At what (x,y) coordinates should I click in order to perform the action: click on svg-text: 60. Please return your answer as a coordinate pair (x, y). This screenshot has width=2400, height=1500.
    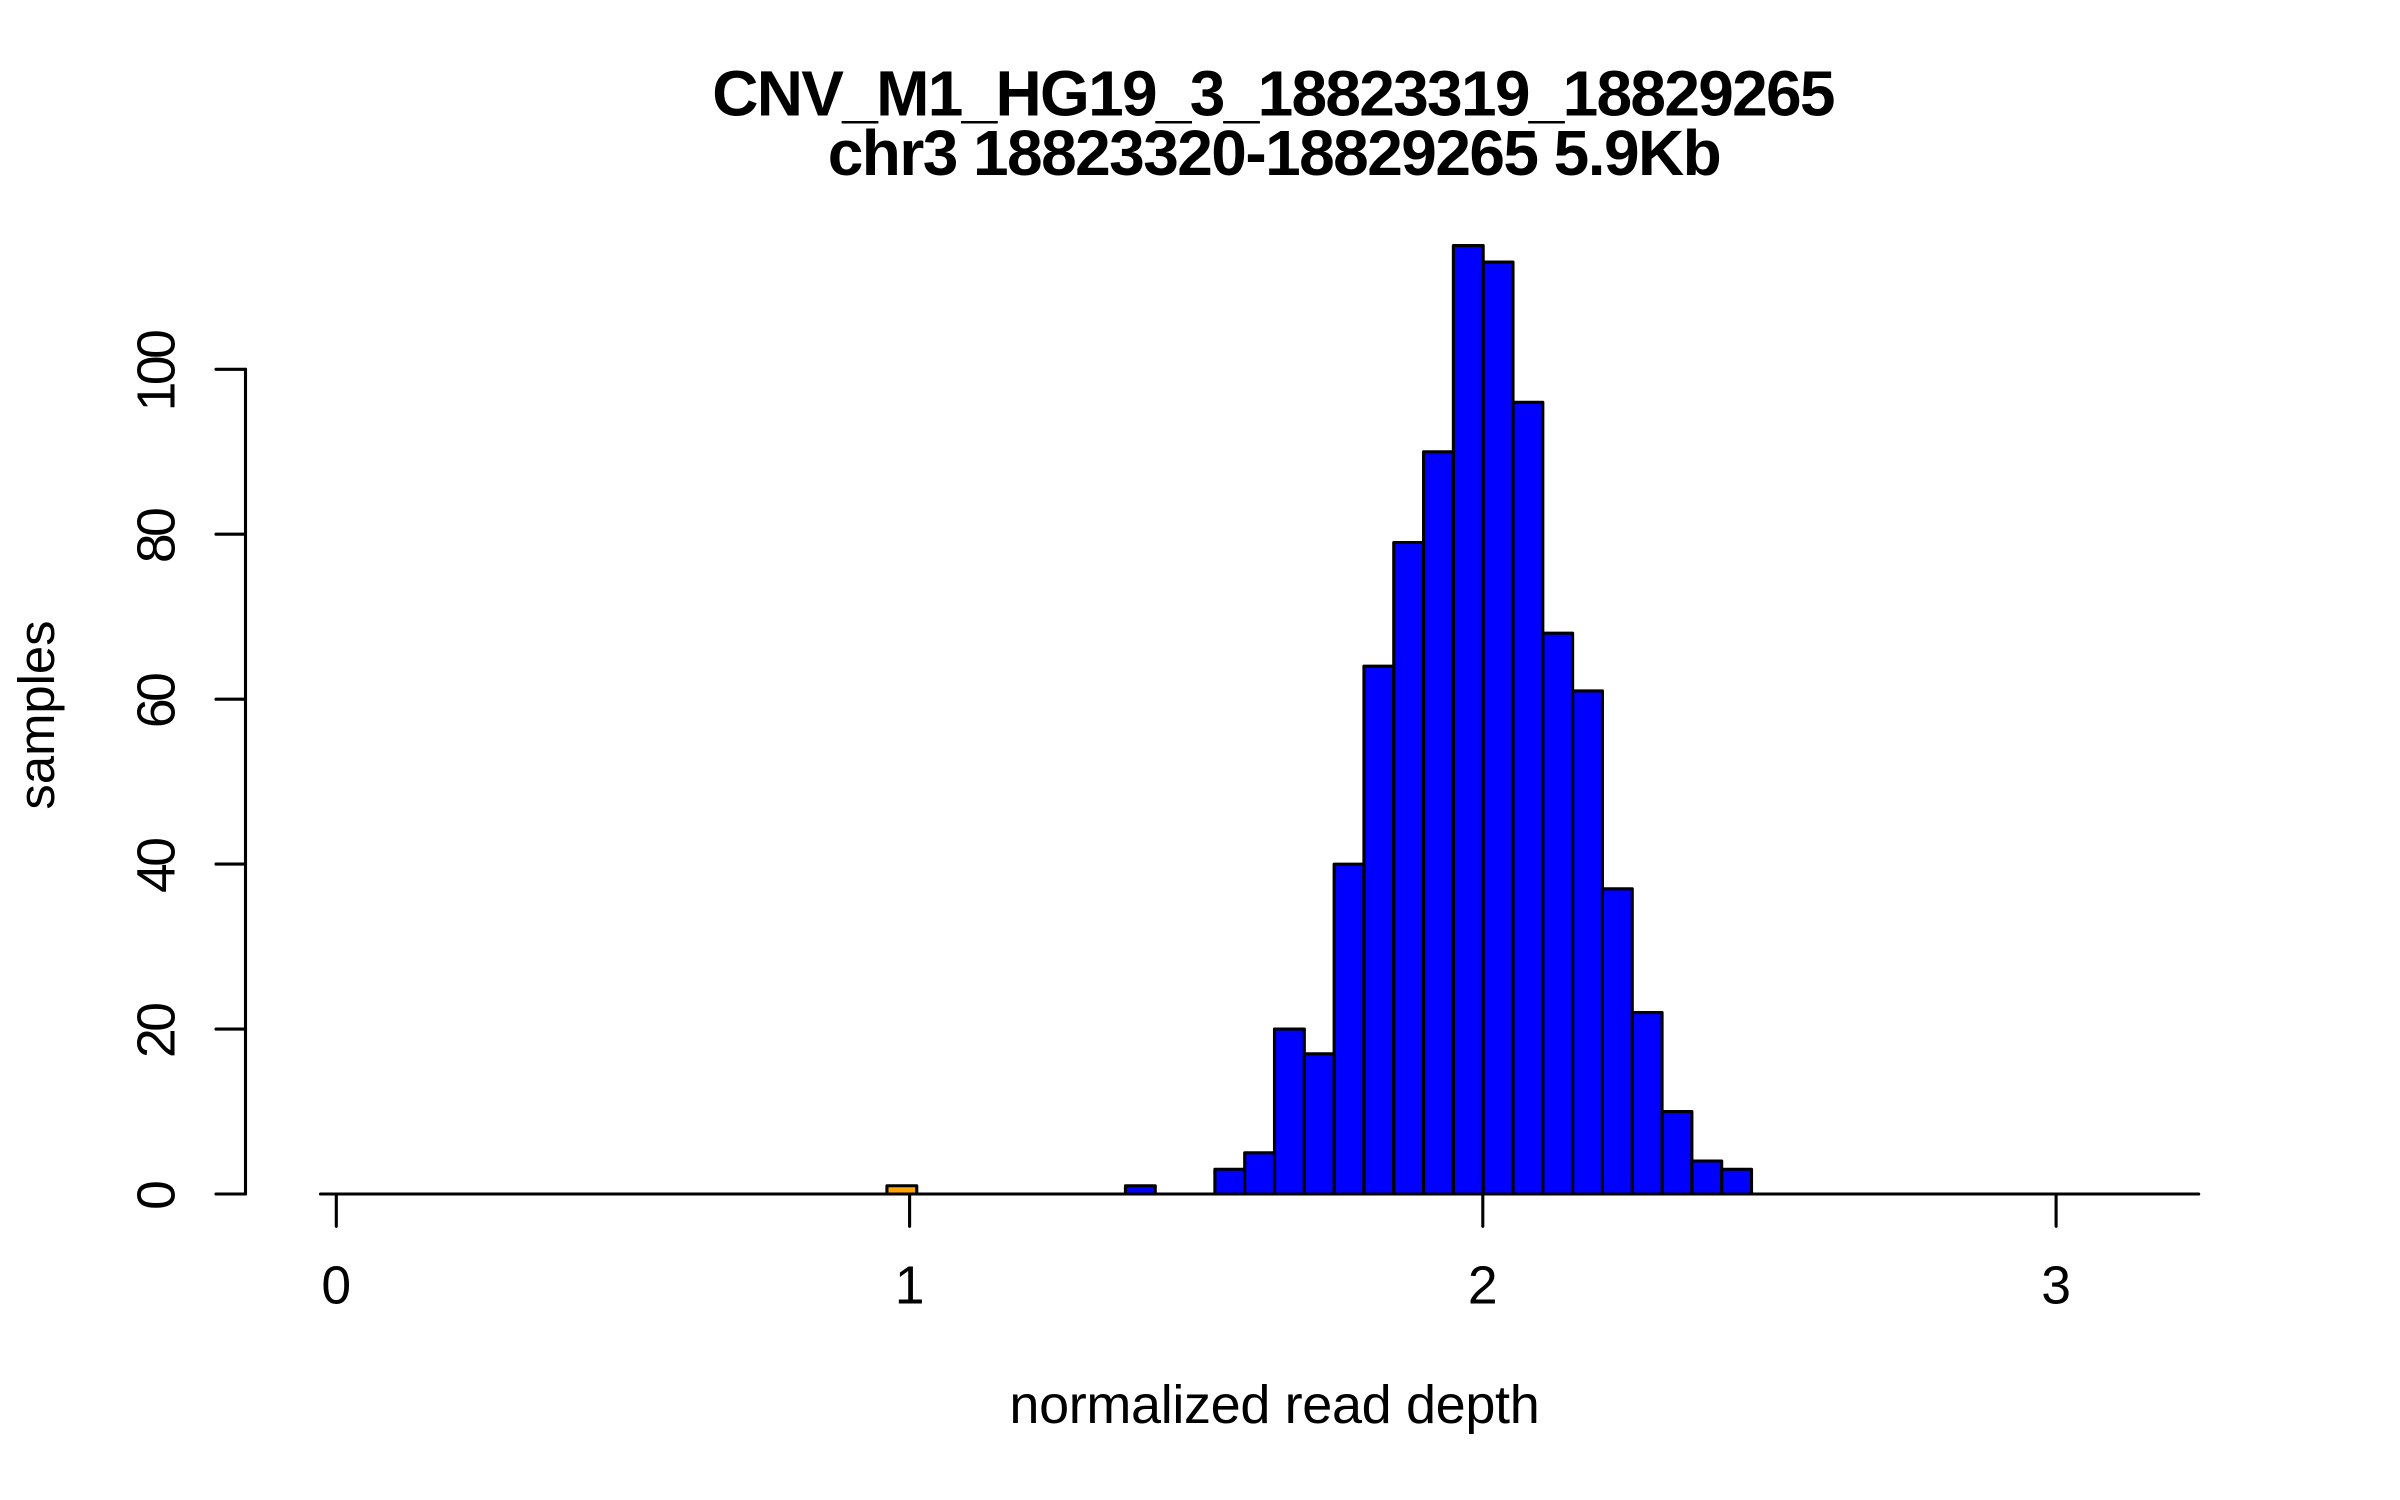
    Looking at the image, I should click on (157, 701).